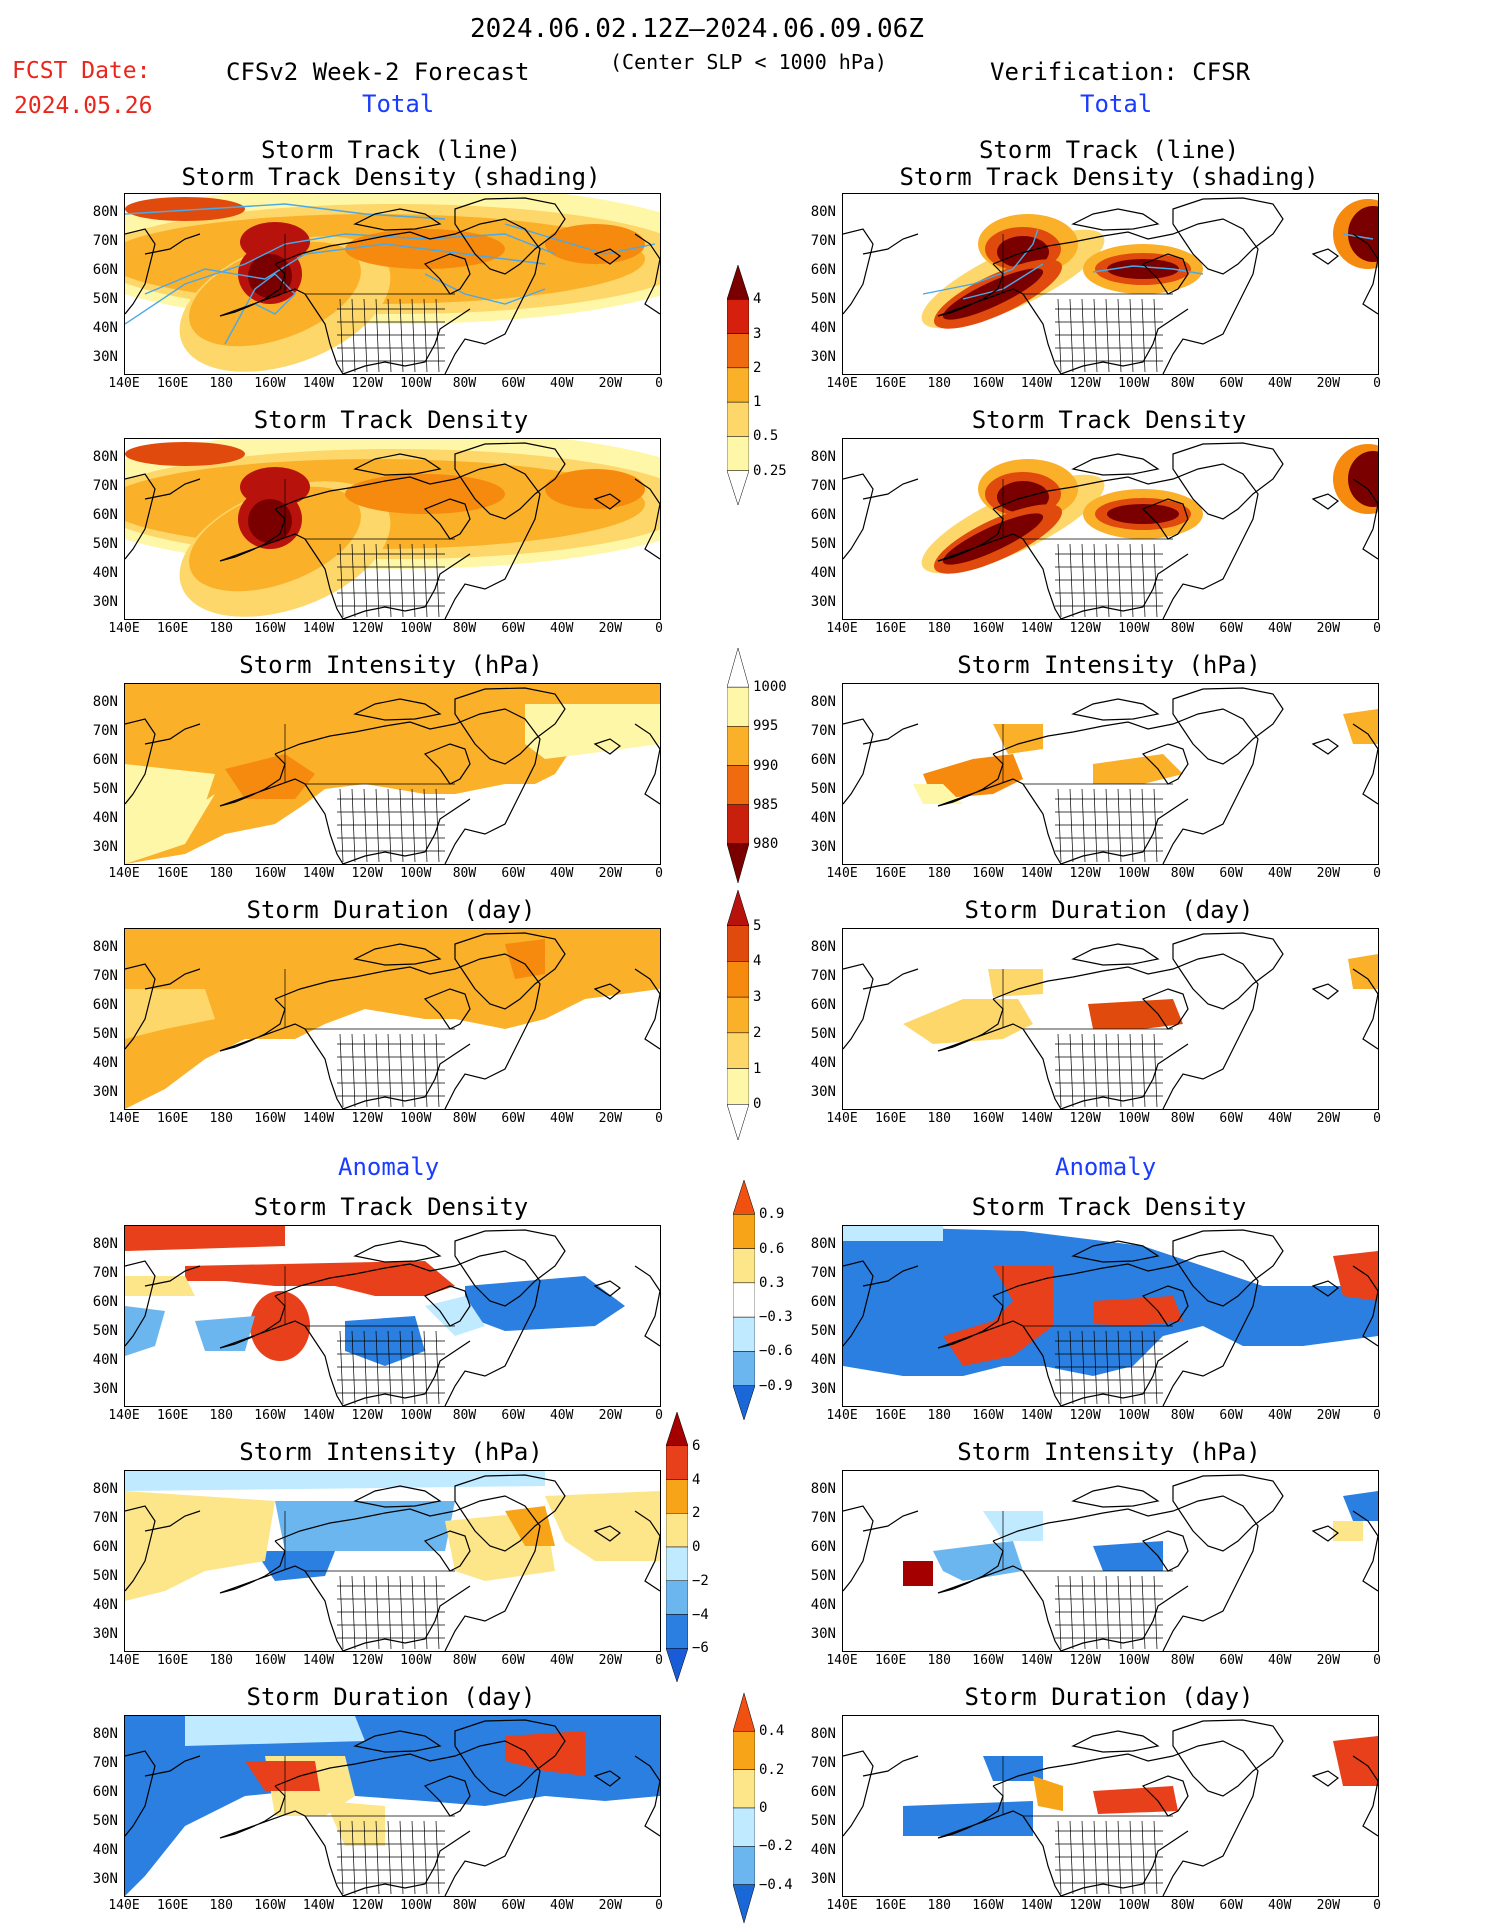 The image size is (1487, 1927). Describe the element at coordinates (513, 1660) in the screenshot. I see `lon-label: 60W` at that location.